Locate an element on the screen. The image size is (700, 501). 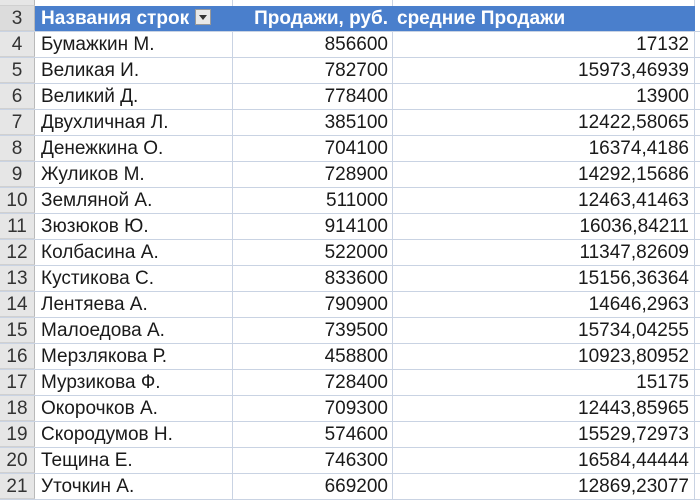
previous-row-partial is located at coordinates (350, 3).